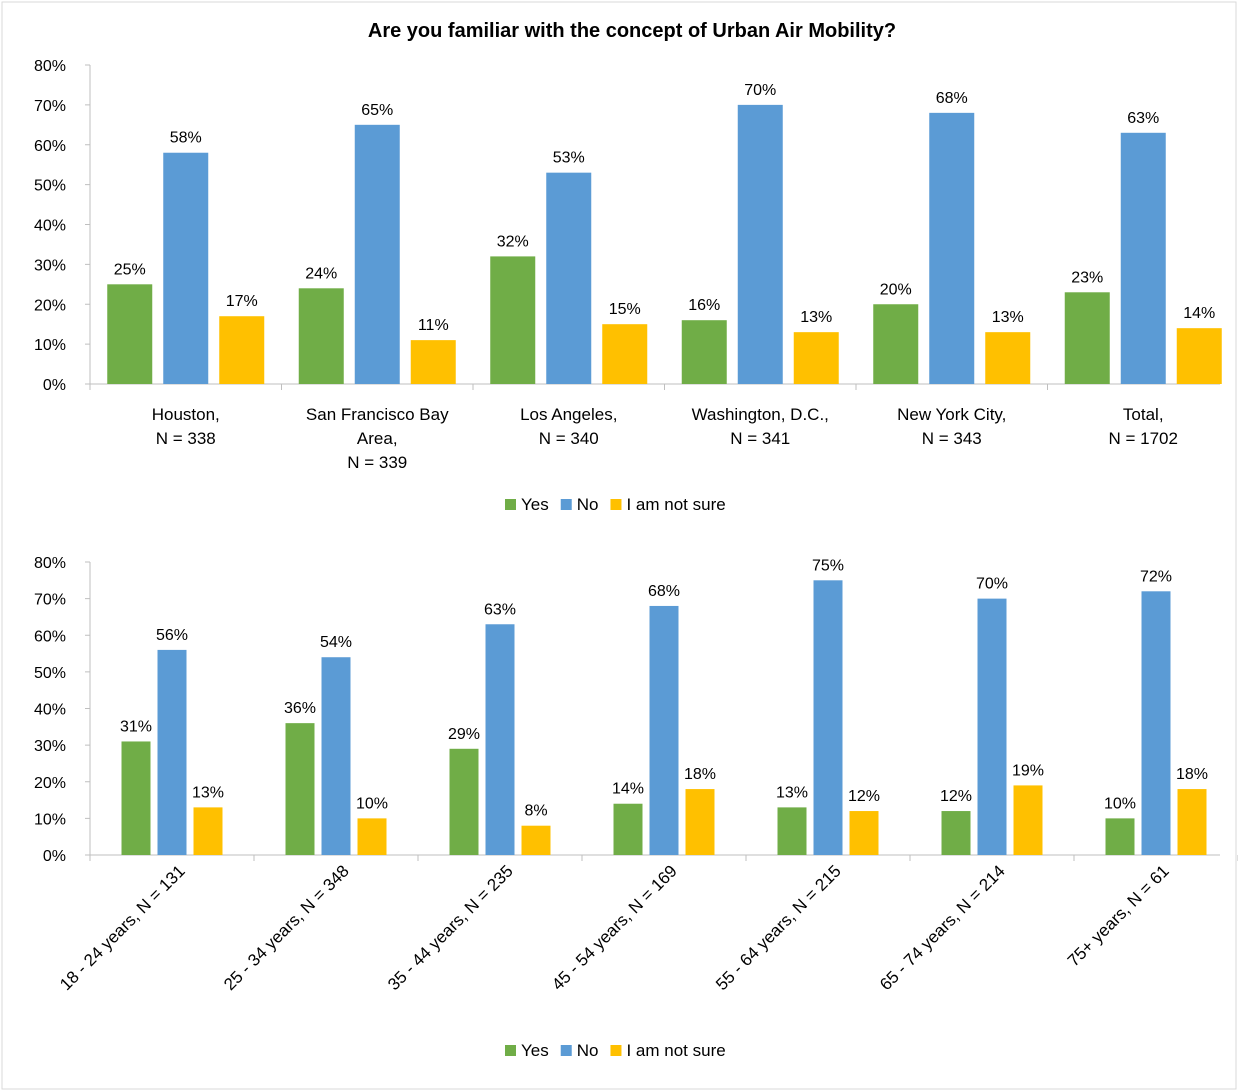 This screenshot has height=1091, width=1238. I want to click on chart1-category-label: Area,, so click(377, 438).